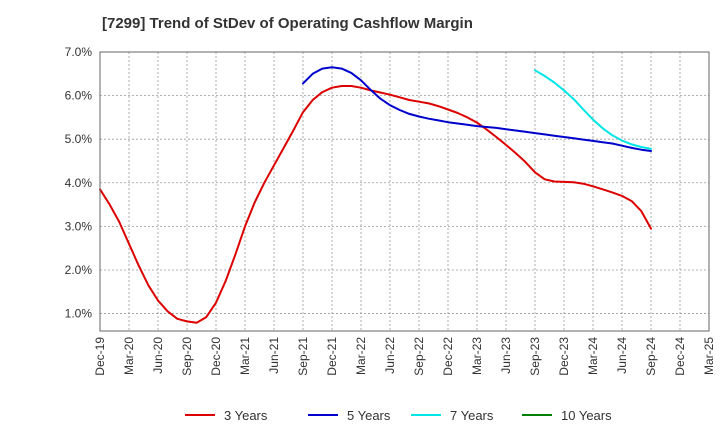  Describe the element at coordinates (622, 355) in the screenshot. I see `x-tick-label: Jun-24` at that location.